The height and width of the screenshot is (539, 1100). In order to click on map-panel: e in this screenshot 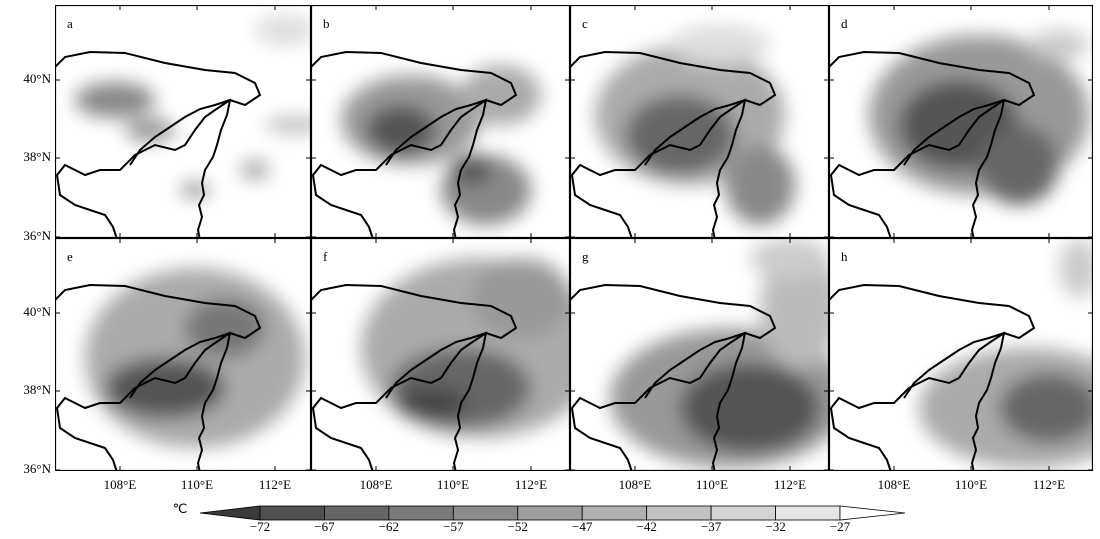, I will do `click(183, 354)`.